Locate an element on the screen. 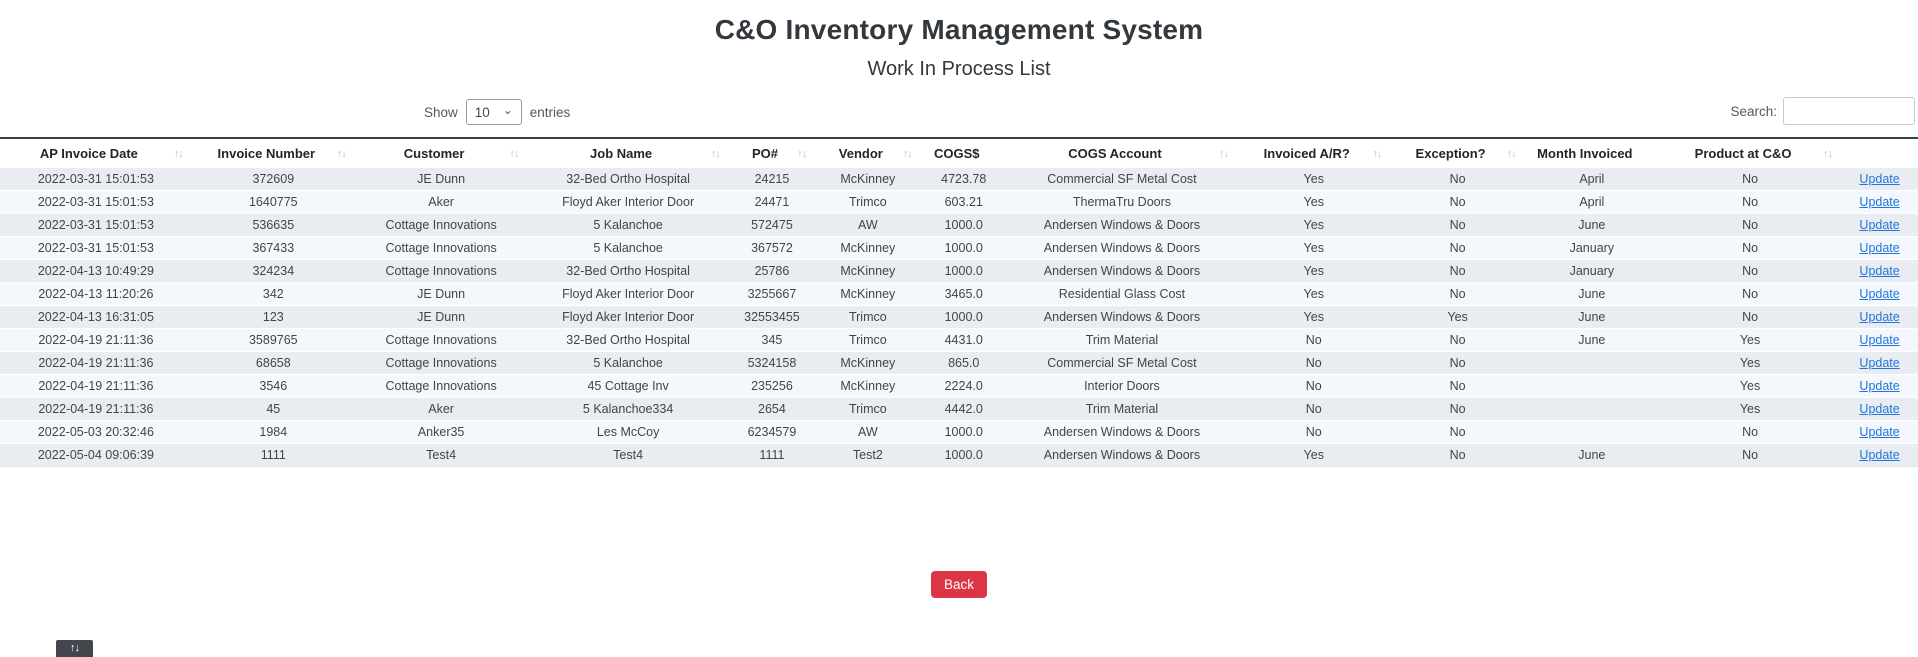 The width and height of the screenshot is (1918, 657). cell-po-number: 367572 is located at coordinates (772, 248).